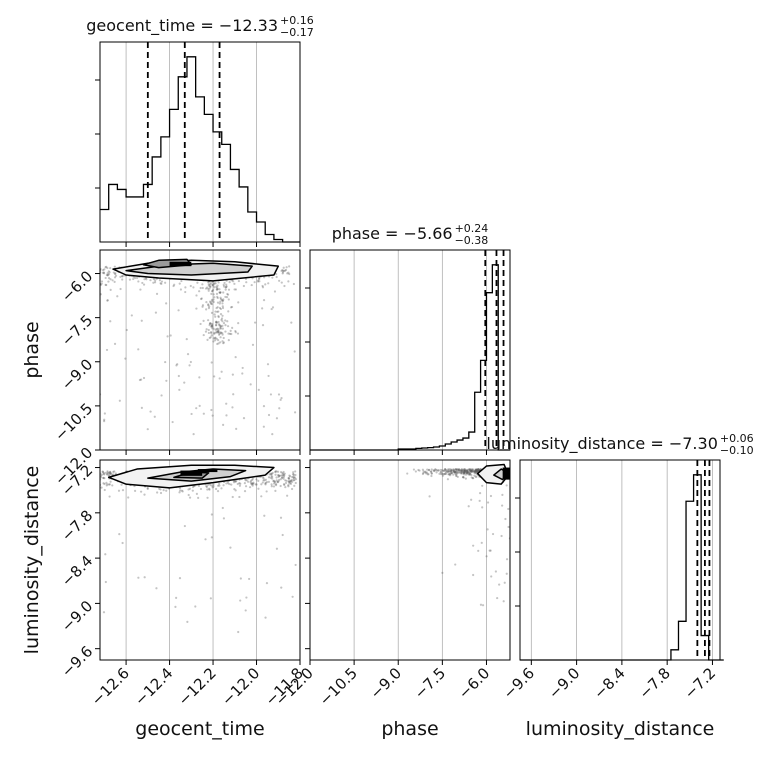 Image resolution: width=760 pixels, height=760 pixels. Describe the element at coordinates (564, 683) in the screenshot. I see `tick-label-x: −9.0` at that location.